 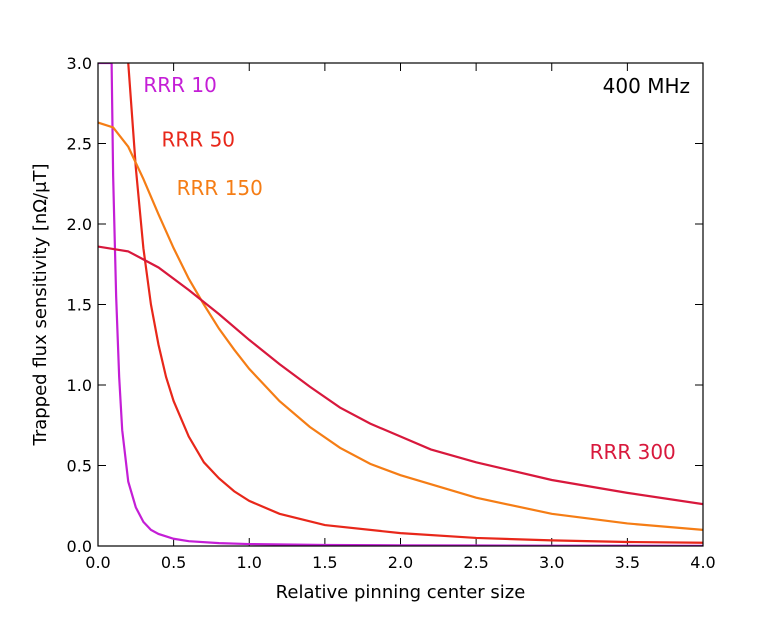 What do you see at coordinates (79, 385) in the screenshot?
I see `y-tick-label: 1.0` at bounding box center [79, 385].